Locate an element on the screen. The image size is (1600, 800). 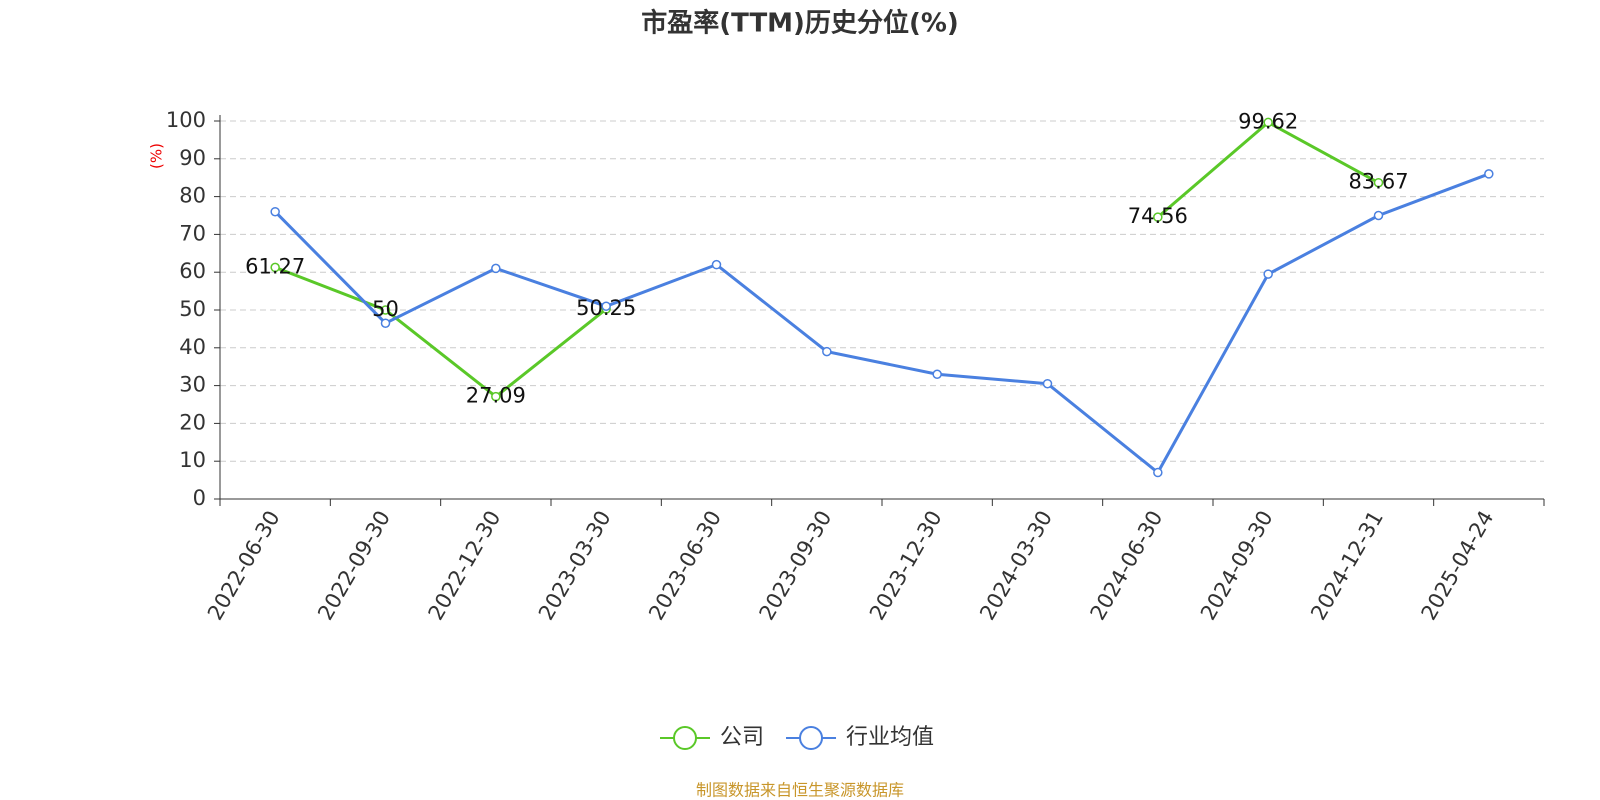
chart-title: 市盈率(TTM)历史分位(%) is located at coordinates (800, 23).